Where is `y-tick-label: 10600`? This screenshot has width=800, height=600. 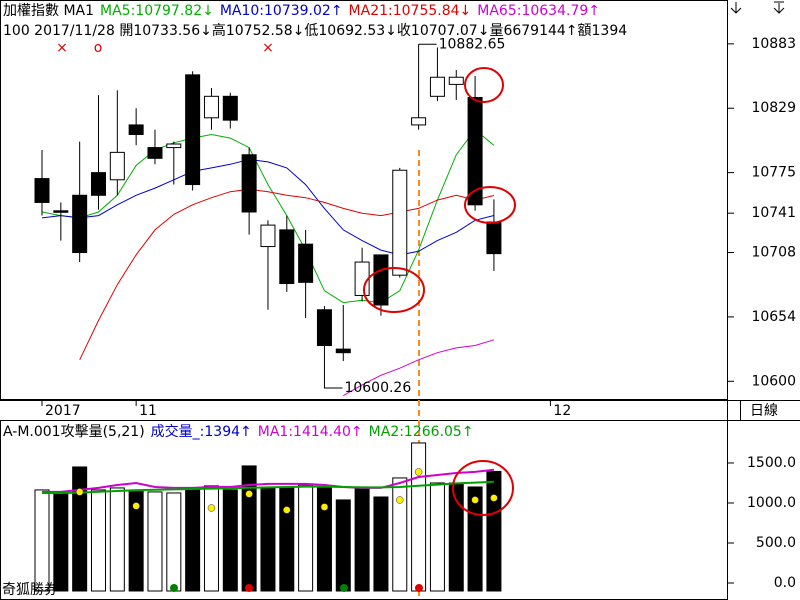
y-tick-label: 10600 is located at coordinates (773, 381).